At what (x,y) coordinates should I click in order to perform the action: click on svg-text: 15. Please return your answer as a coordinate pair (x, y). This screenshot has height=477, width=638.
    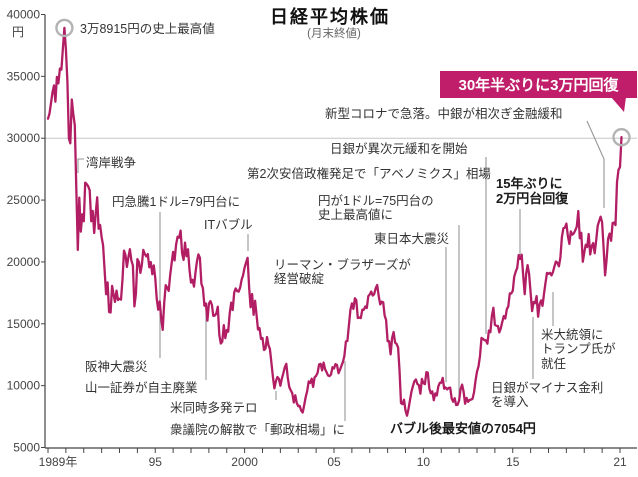
    Looking at the image, I should click on (513, 462).